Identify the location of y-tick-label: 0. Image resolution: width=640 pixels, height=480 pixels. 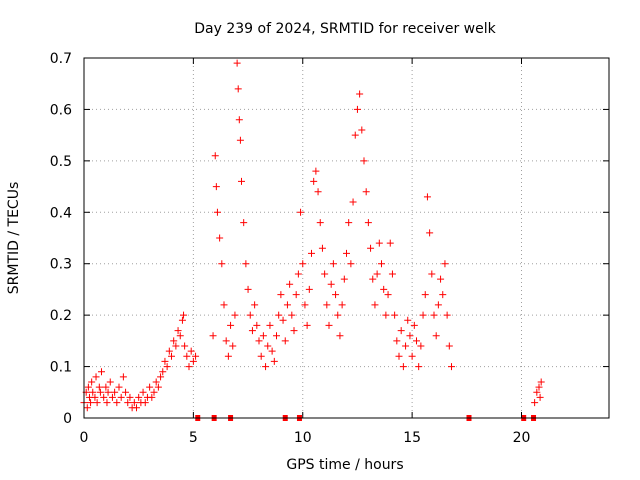
(67, 419).